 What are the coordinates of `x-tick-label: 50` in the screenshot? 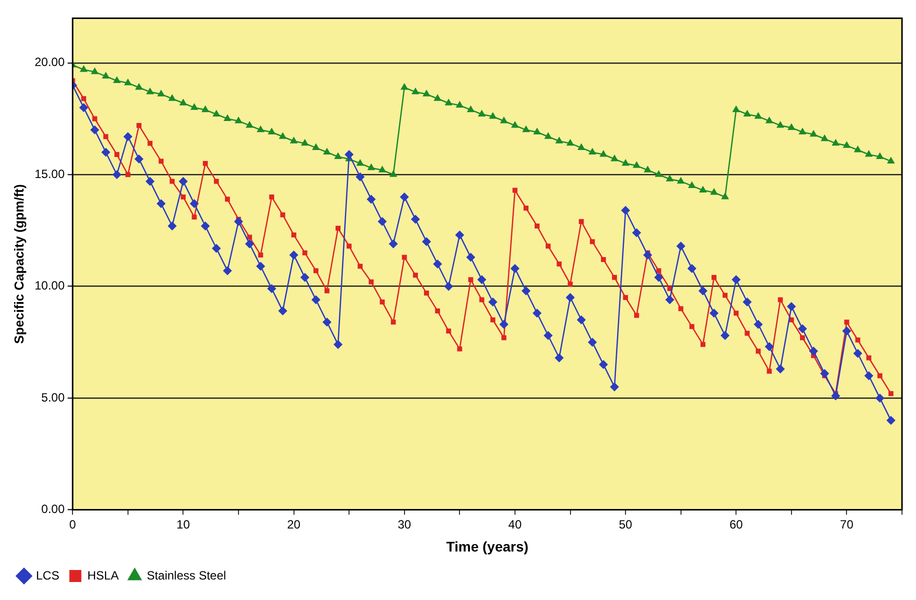 It's located at (625, 524).